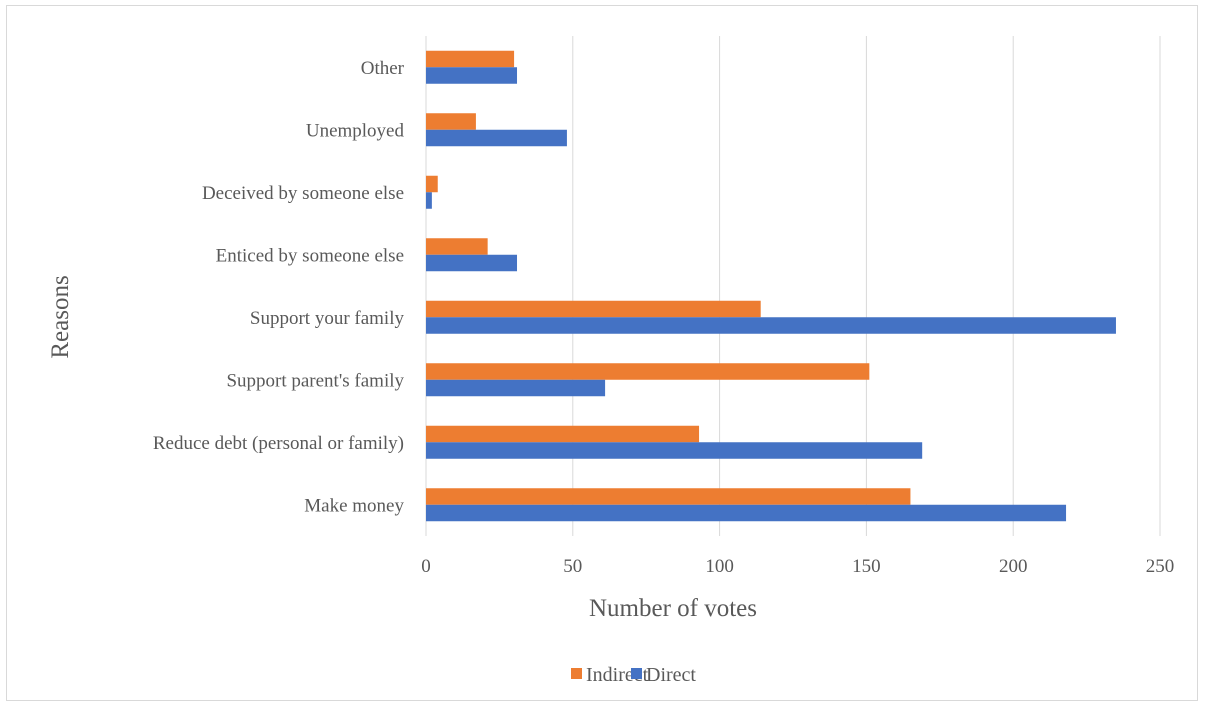  I want to click on x-tick-labels: 0 50 100 150 200 250, so click(797, 566).